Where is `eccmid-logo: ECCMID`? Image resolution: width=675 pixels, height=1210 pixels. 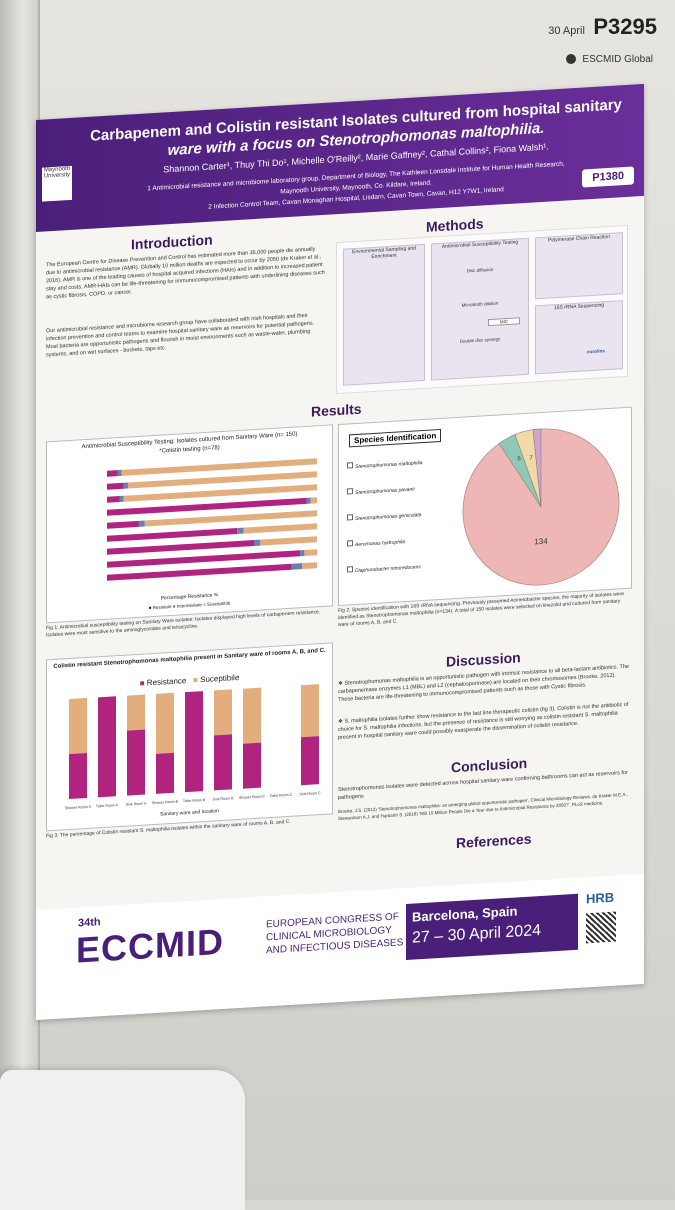 eccmid-logo: ECCMID is located at coordinates (150, 945).